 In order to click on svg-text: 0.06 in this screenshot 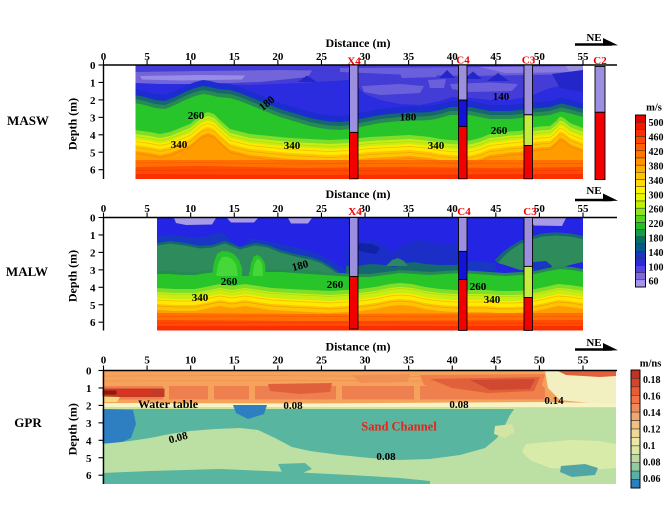, I will do `click(652, 479)`.